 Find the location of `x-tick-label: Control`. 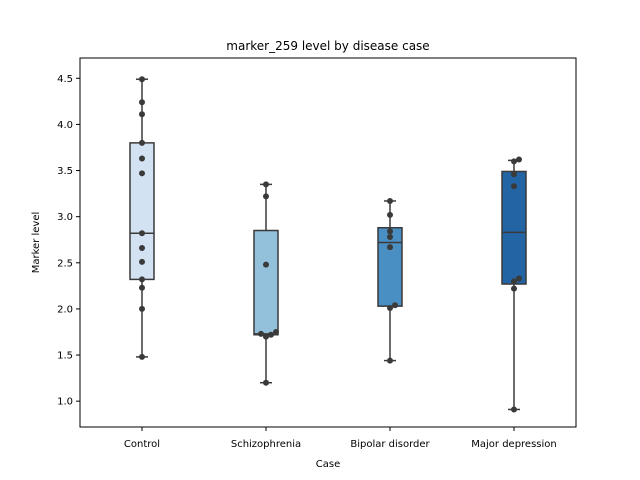

x-tick-label: Control is located at coordinates (142, 444).